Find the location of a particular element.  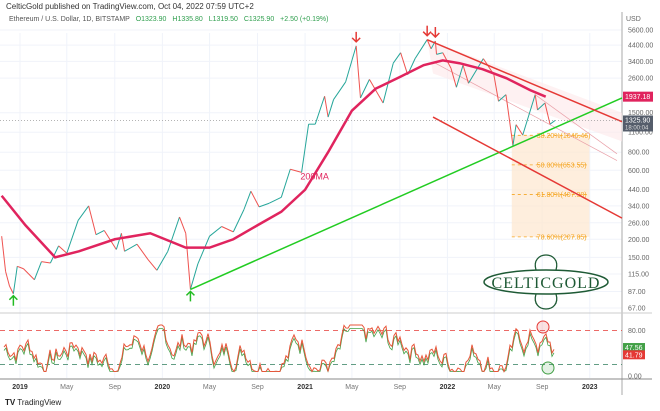

y-tick-label: 3400.00 is located at coordinates (640, 62).